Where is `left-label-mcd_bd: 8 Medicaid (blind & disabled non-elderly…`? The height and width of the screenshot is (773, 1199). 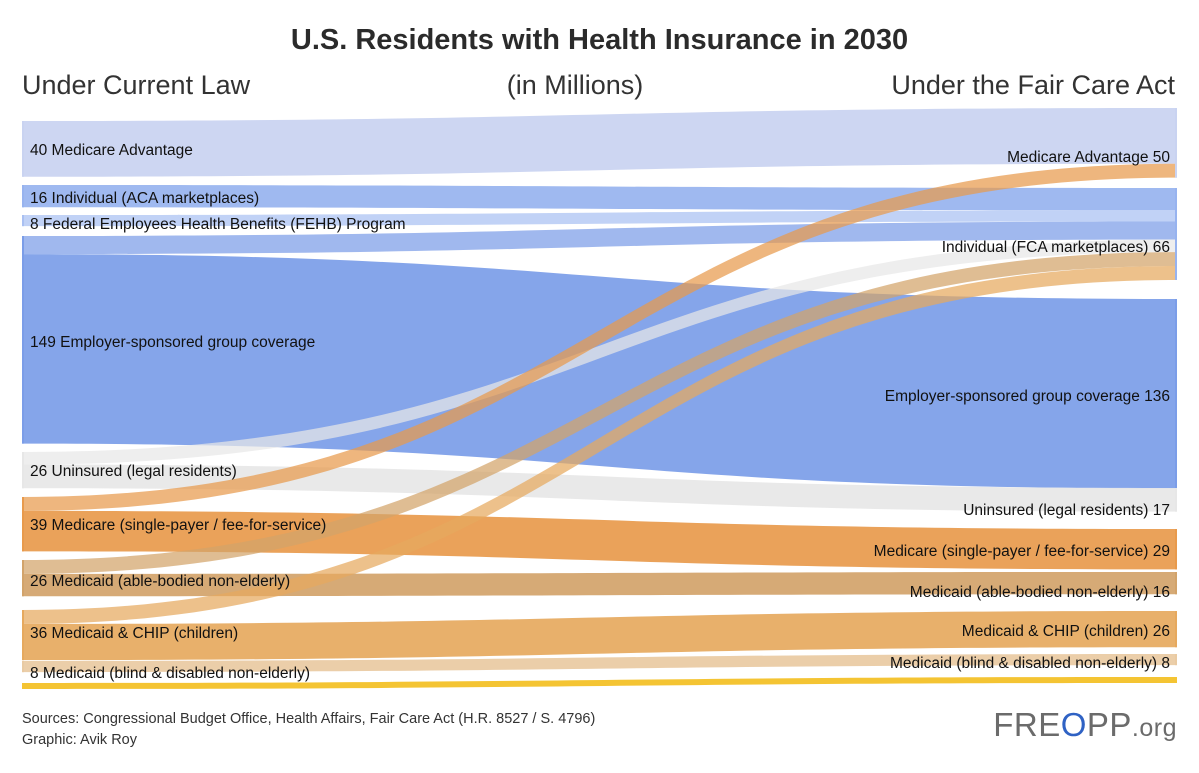 left-label-mcd_bd: 8 Medicaid (blind & disabled non-elderly… is located at coordinates (170, 673).